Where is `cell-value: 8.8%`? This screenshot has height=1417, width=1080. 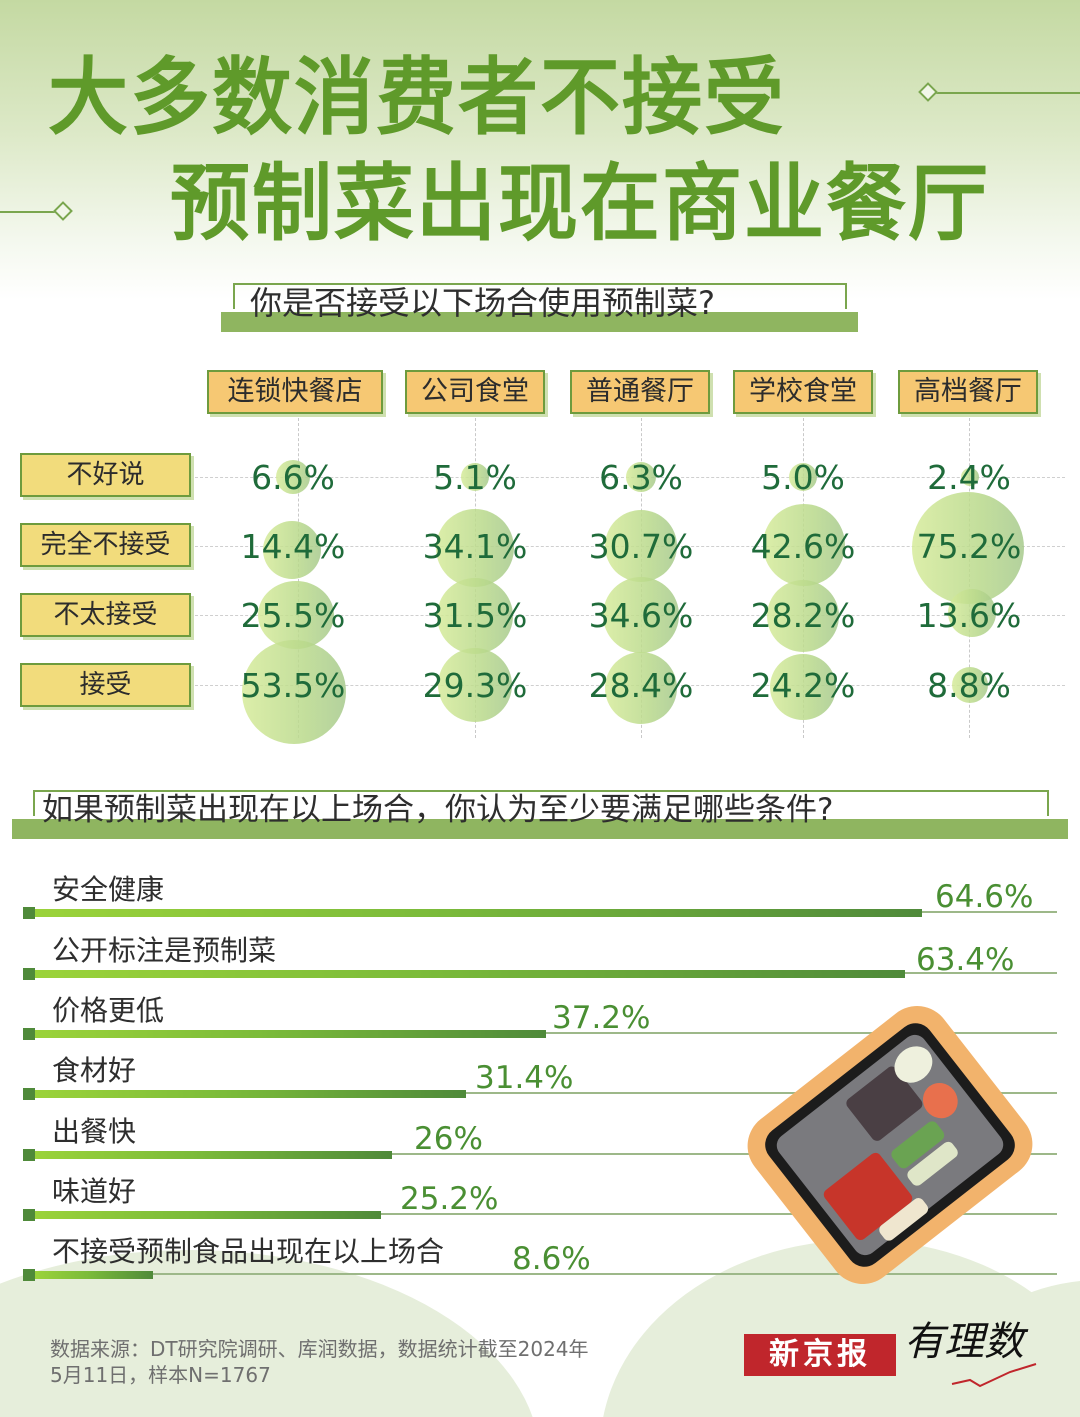 cell-value: 8.8% is located at coordinates (969, 685).